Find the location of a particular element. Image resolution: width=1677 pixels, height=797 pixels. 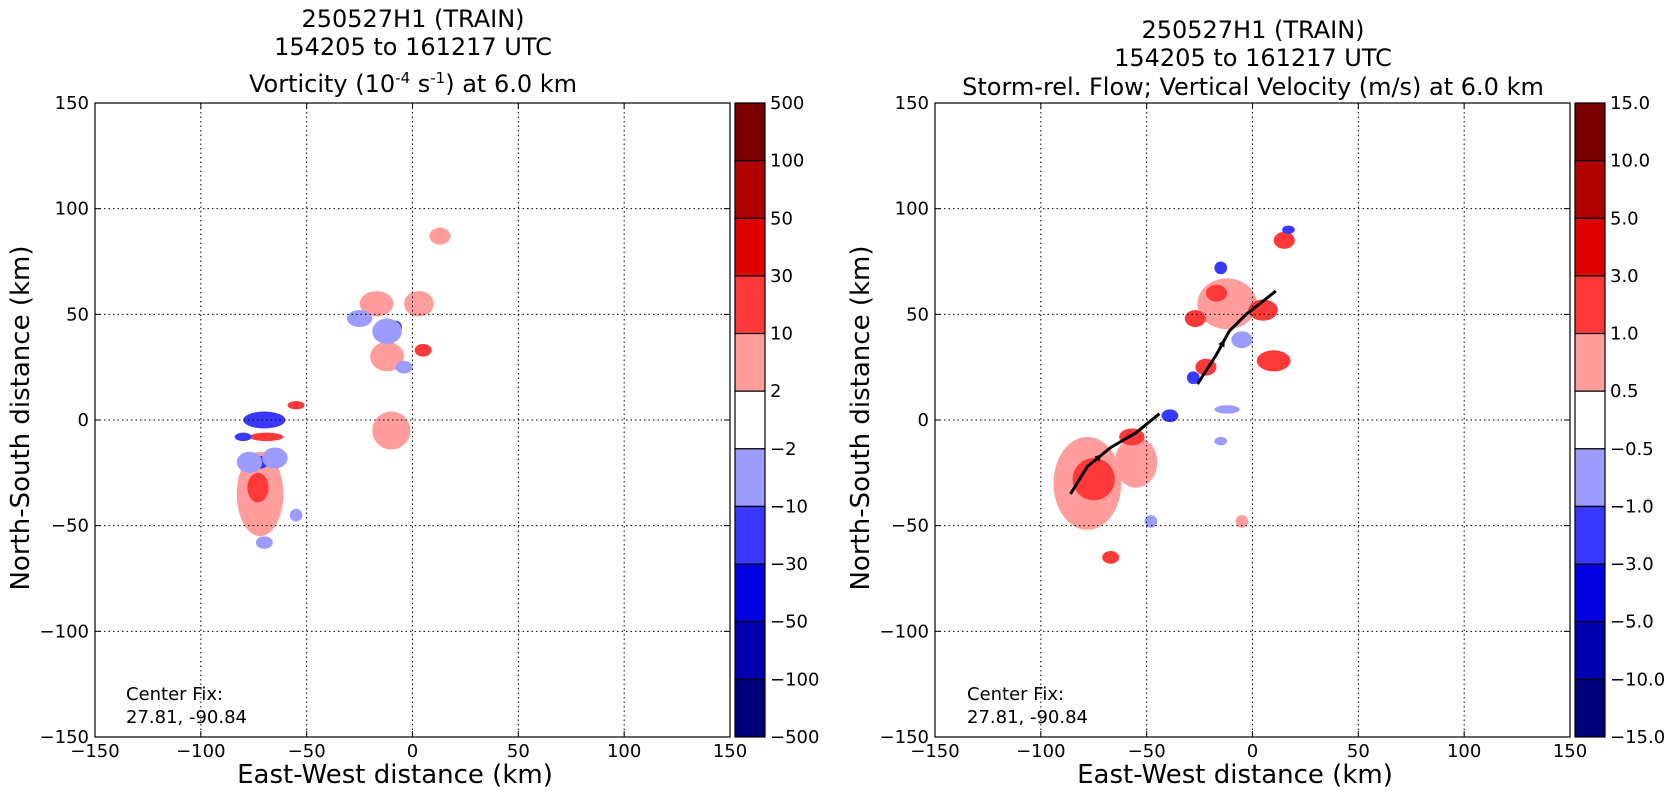

colorbar-level-label: 5.0 is located at coordinates (1624, 218).